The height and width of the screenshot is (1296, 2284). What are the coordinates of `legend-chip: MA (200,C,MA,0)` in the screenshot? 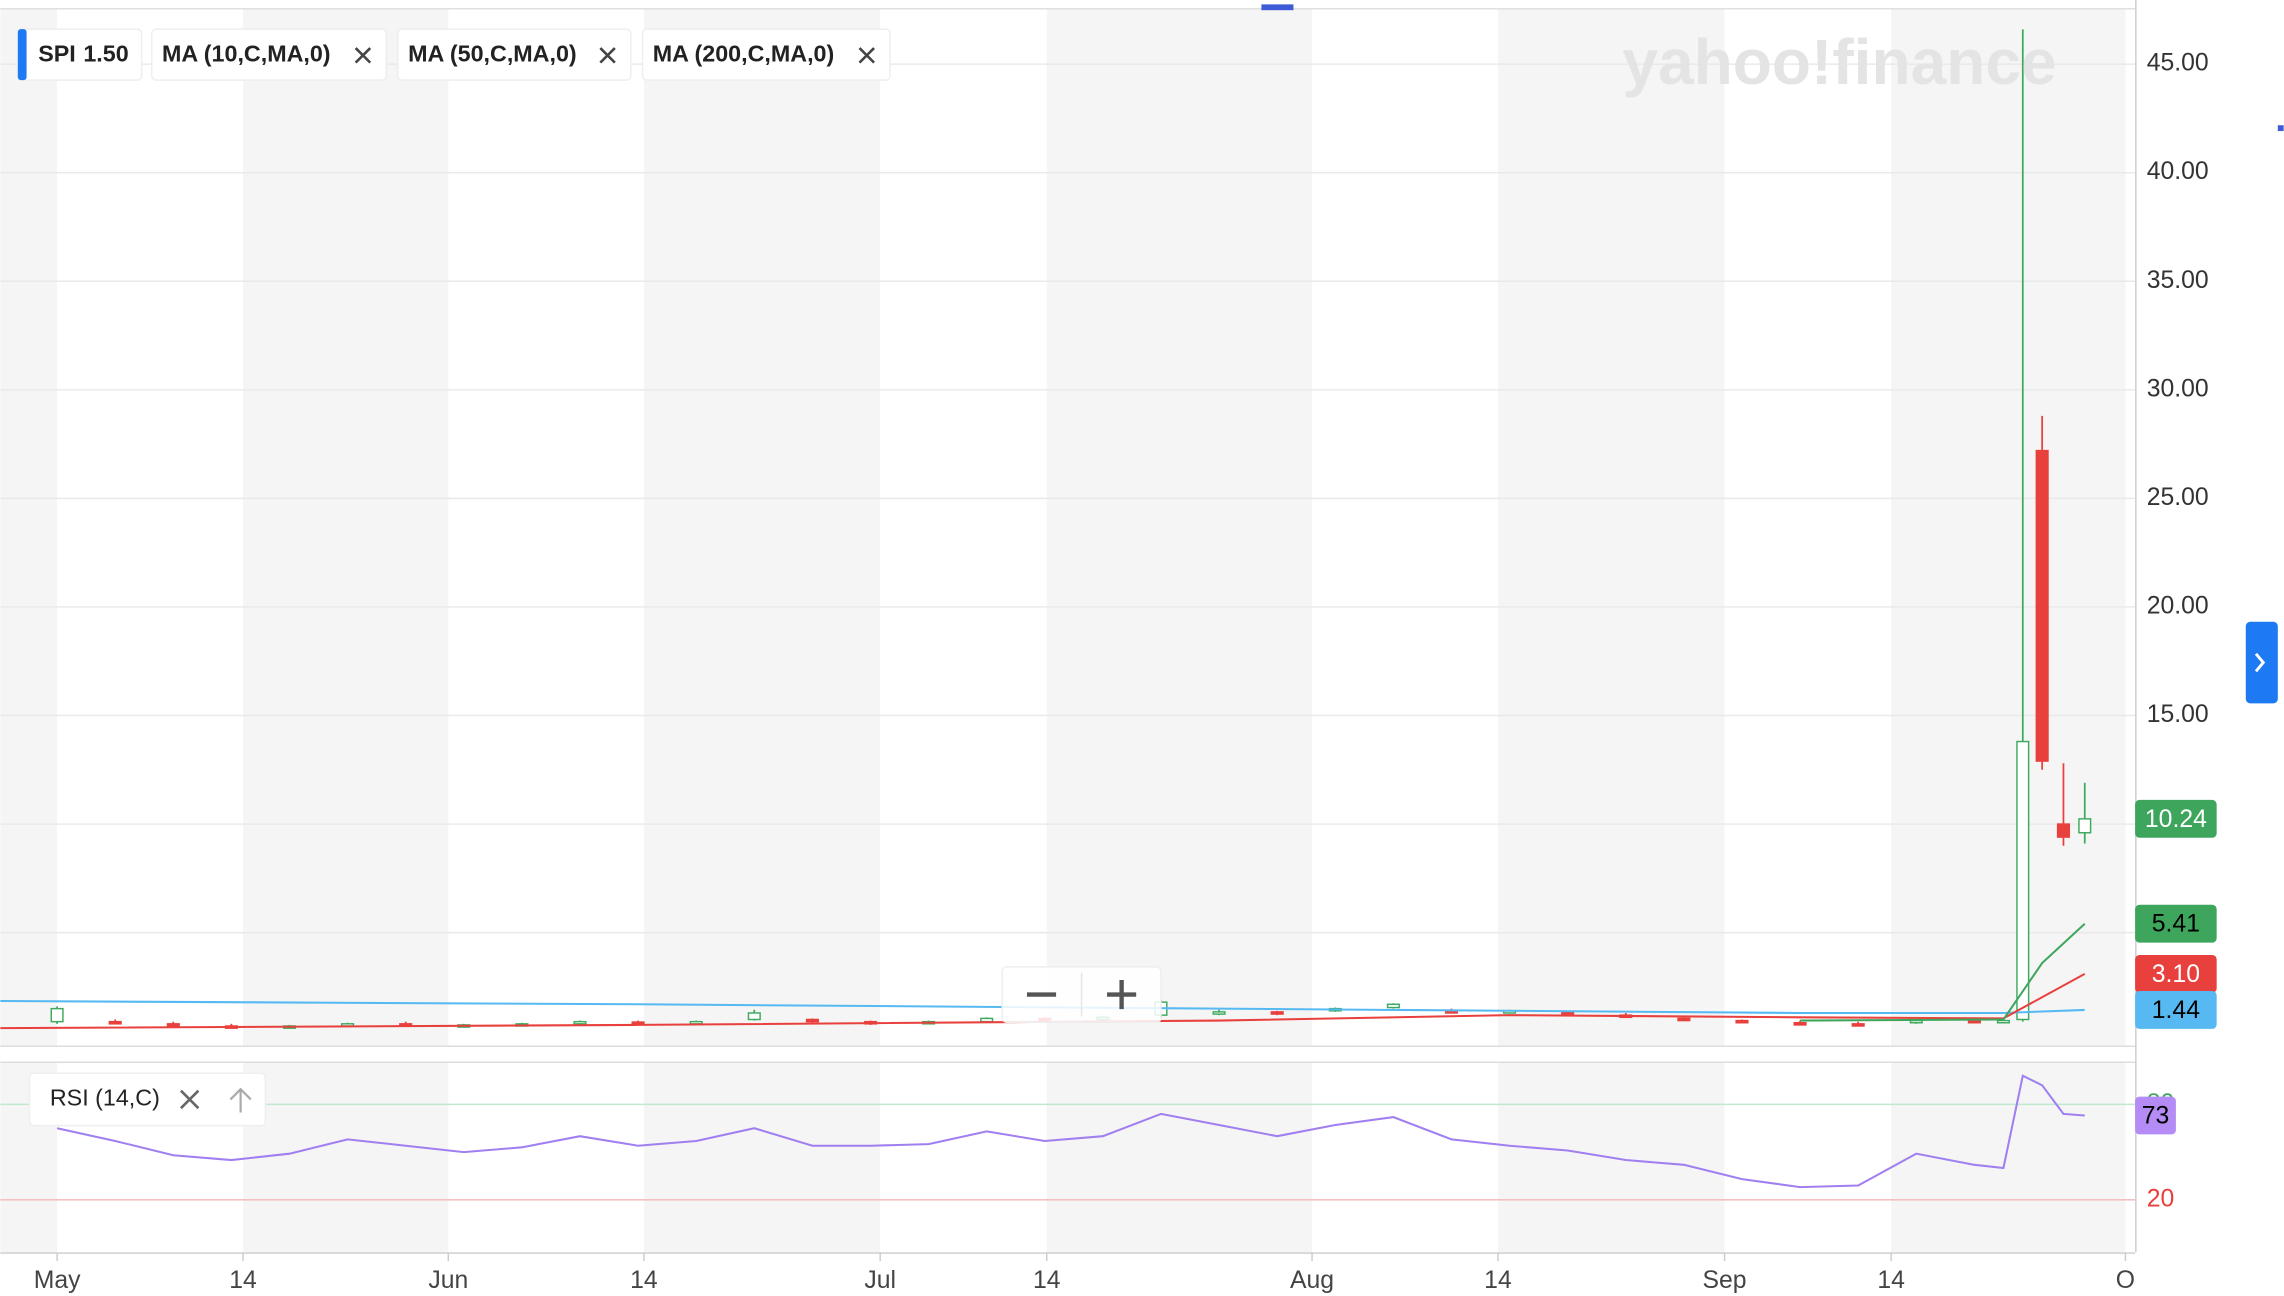 It's located at (766, 54).